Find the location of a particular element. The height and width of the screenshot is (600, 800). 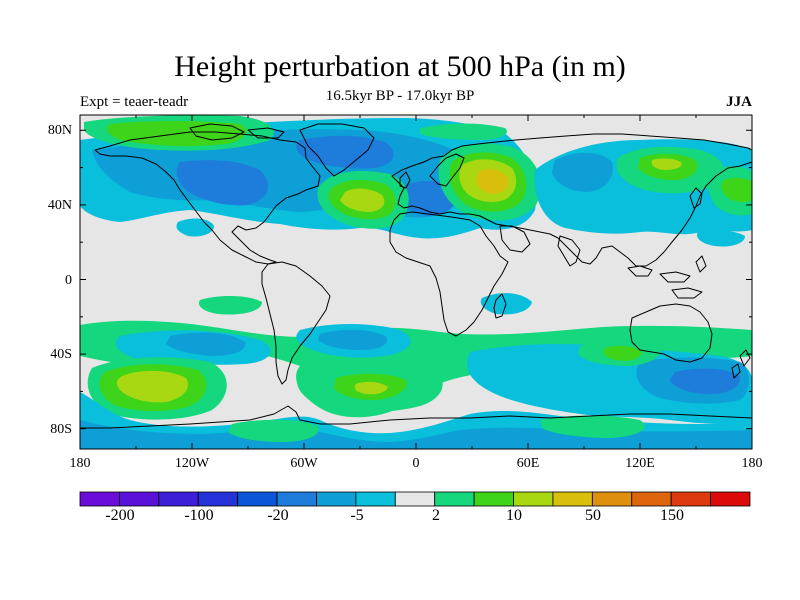

lon-label: 120E is located at coordinates (640, 463).